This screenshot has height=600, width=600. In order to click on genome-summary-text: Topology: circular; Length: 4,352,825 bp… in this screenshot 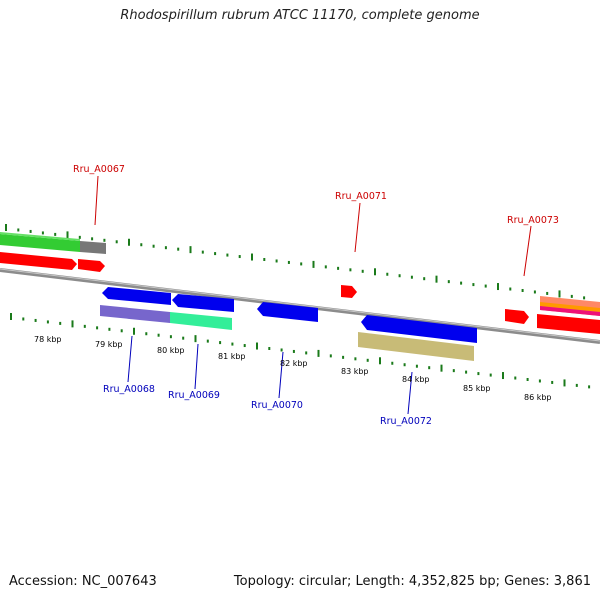, I will do `click(412, 581)`.